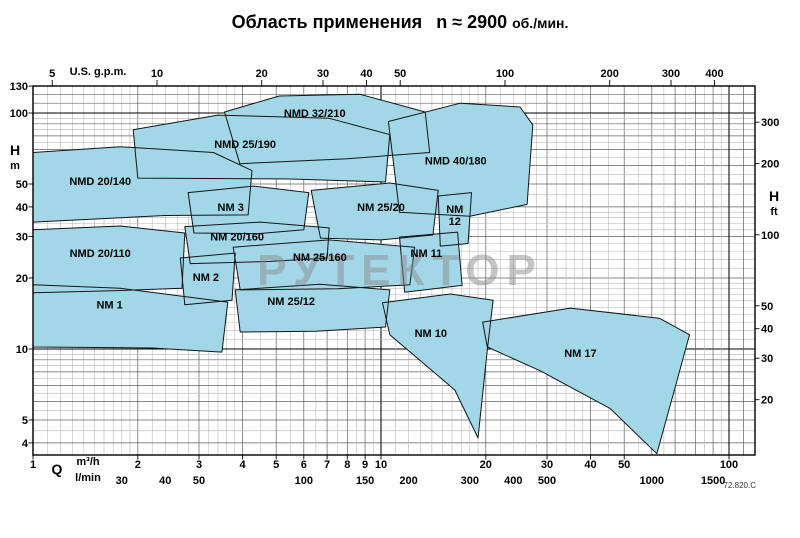 This screenshot has width=800, height=538. What do you see at coordinates (774, 212) in the screenshot?
I see `right-axis-unit-label: ft` at bounding box center [774, 212].